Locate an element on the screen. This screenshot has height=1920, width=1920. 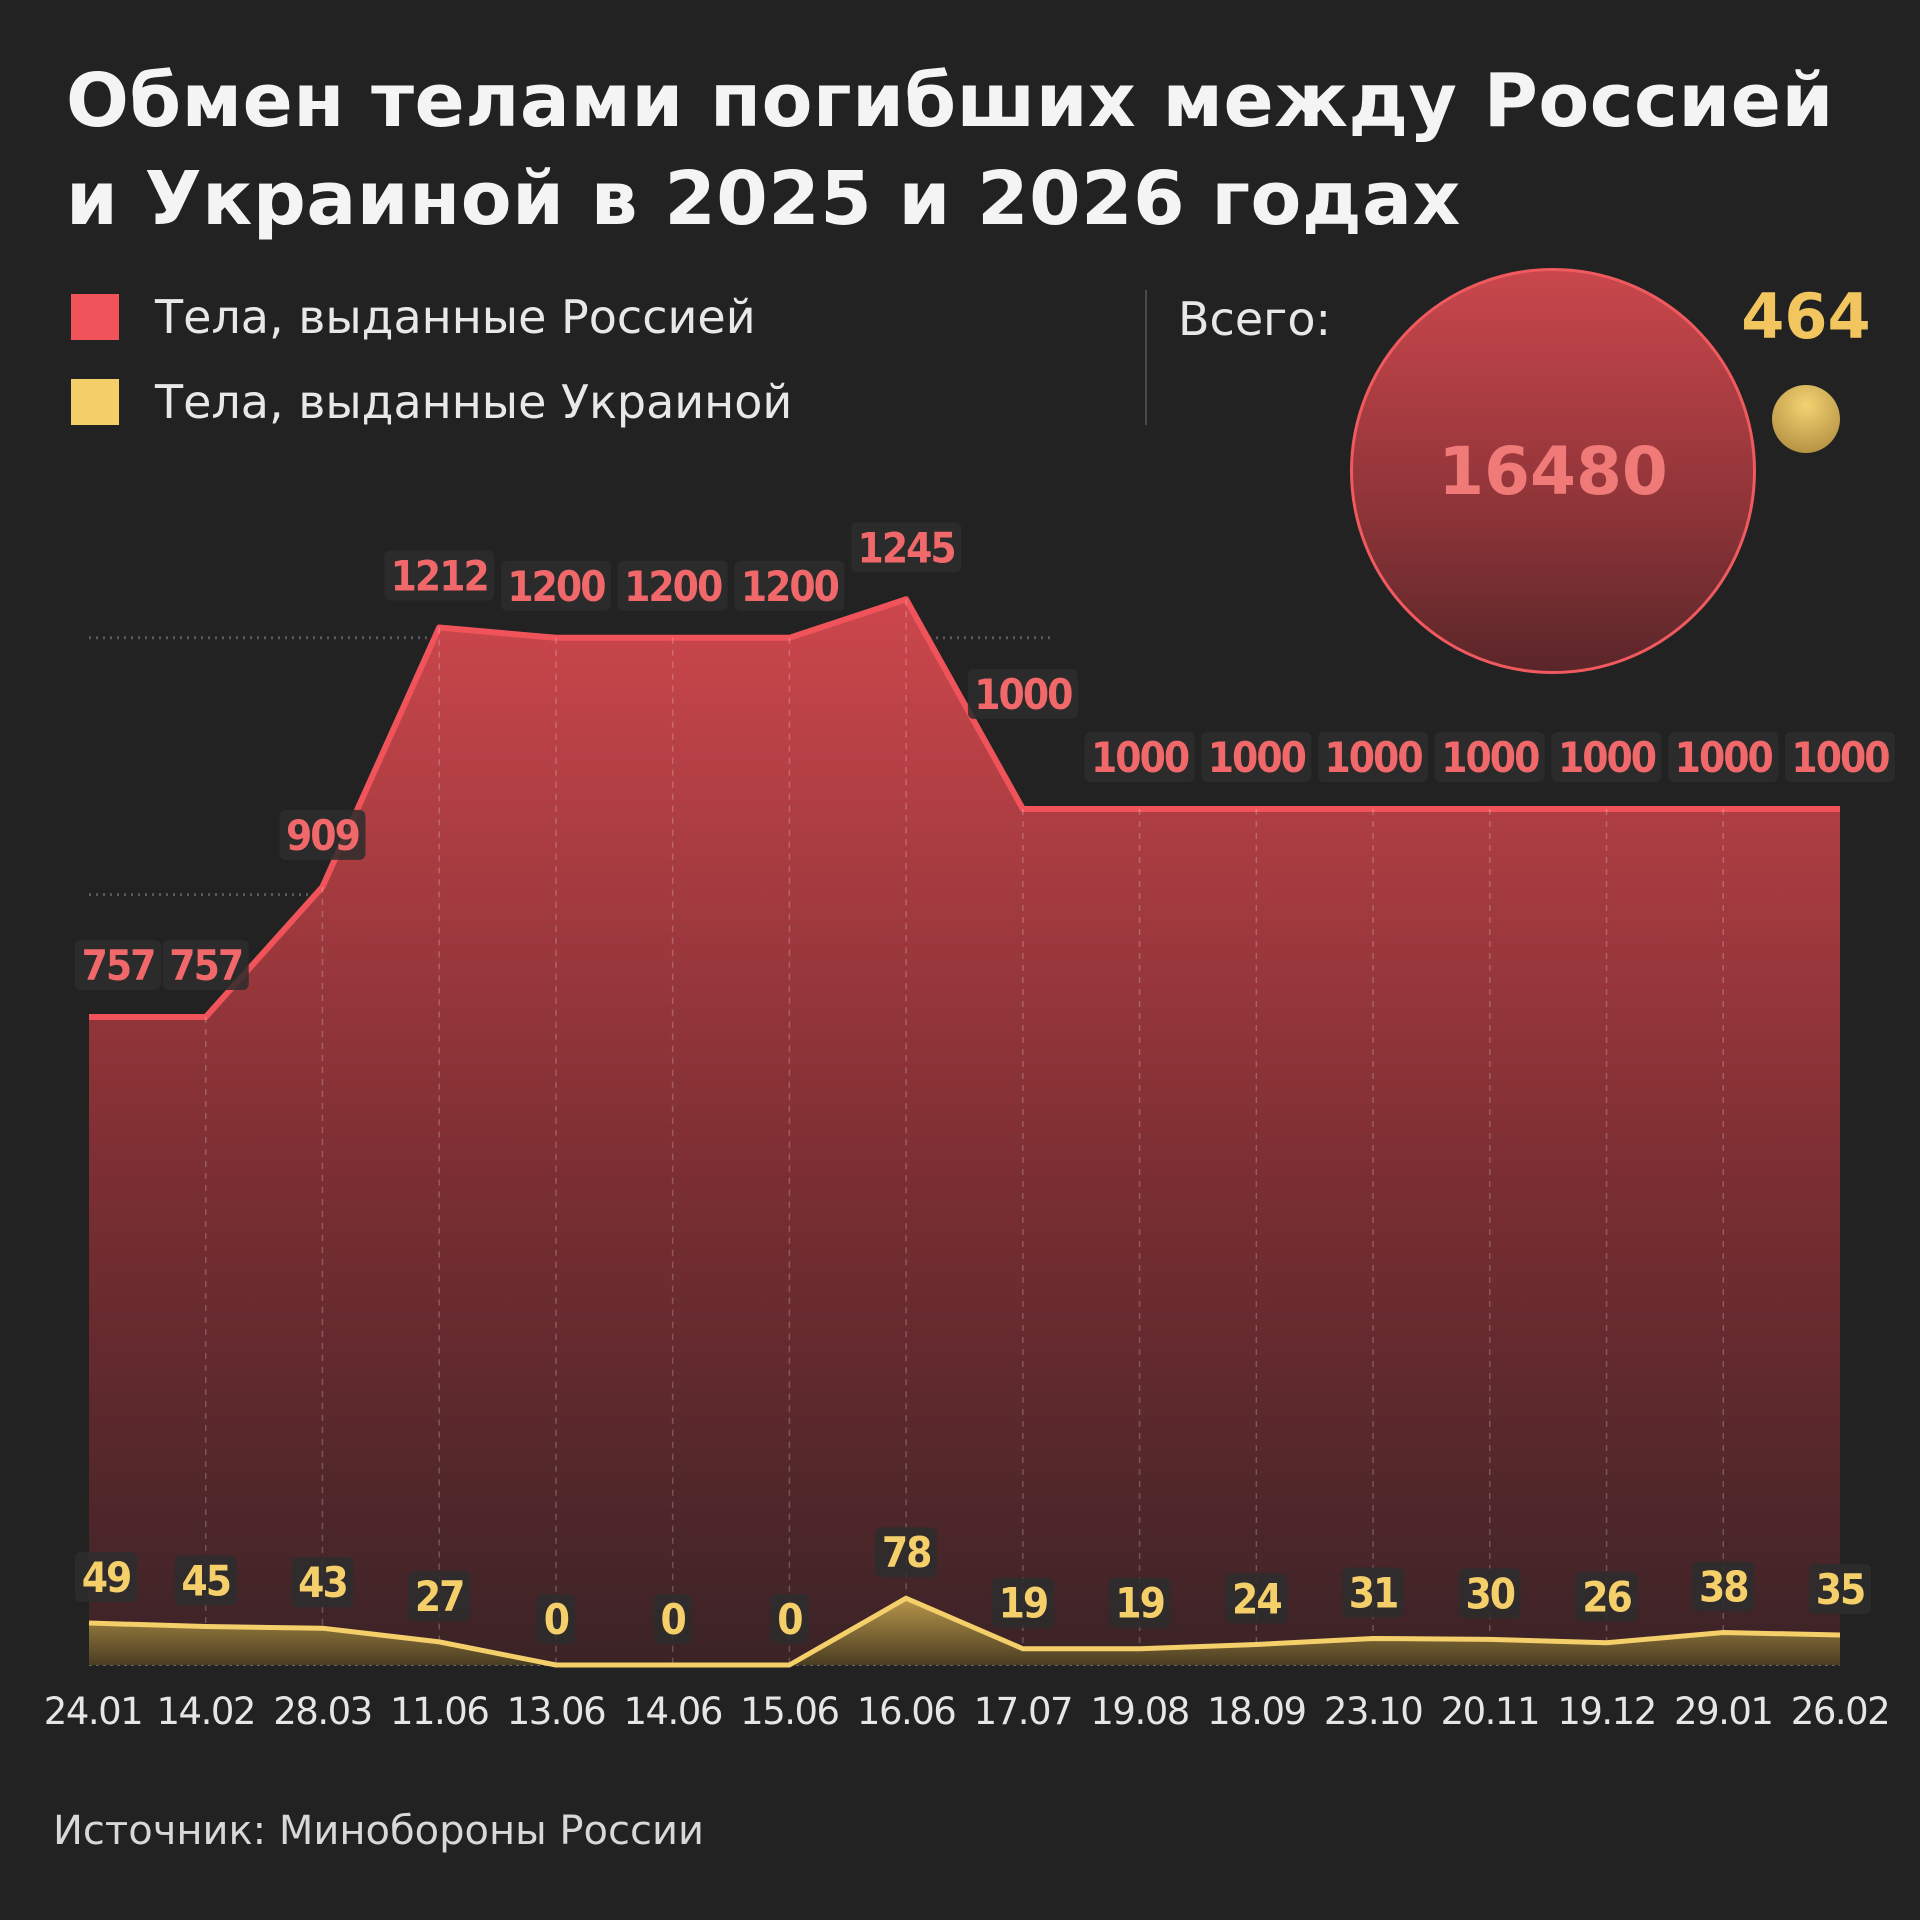
x-tick-label: 14.06 is located at coordinates (672, 1711).